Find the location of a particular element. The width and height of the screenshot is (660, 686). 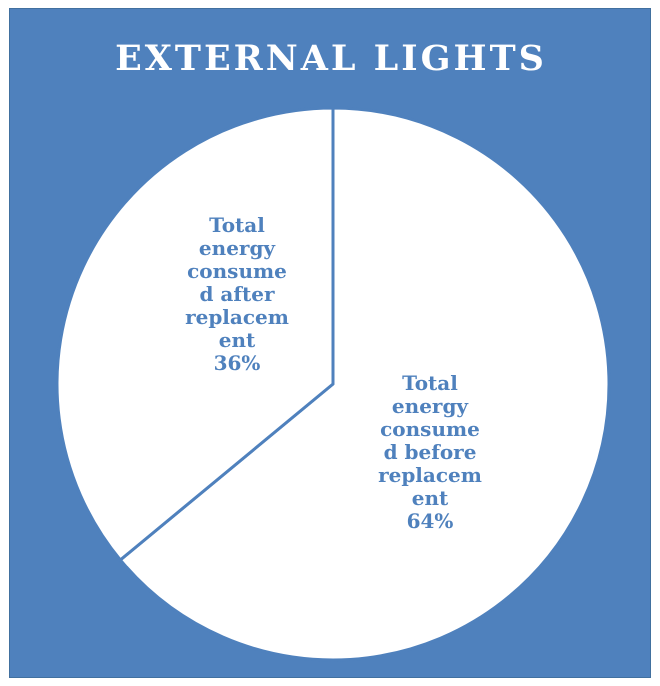

pie-slice-label-line: d before is located at coordinates (430, 452).